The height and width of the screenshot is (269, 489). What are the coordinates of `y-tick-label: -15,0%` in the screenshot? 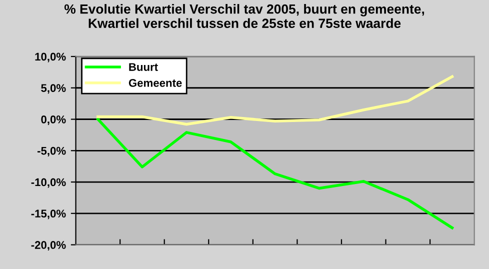 It's located at (48, 215).